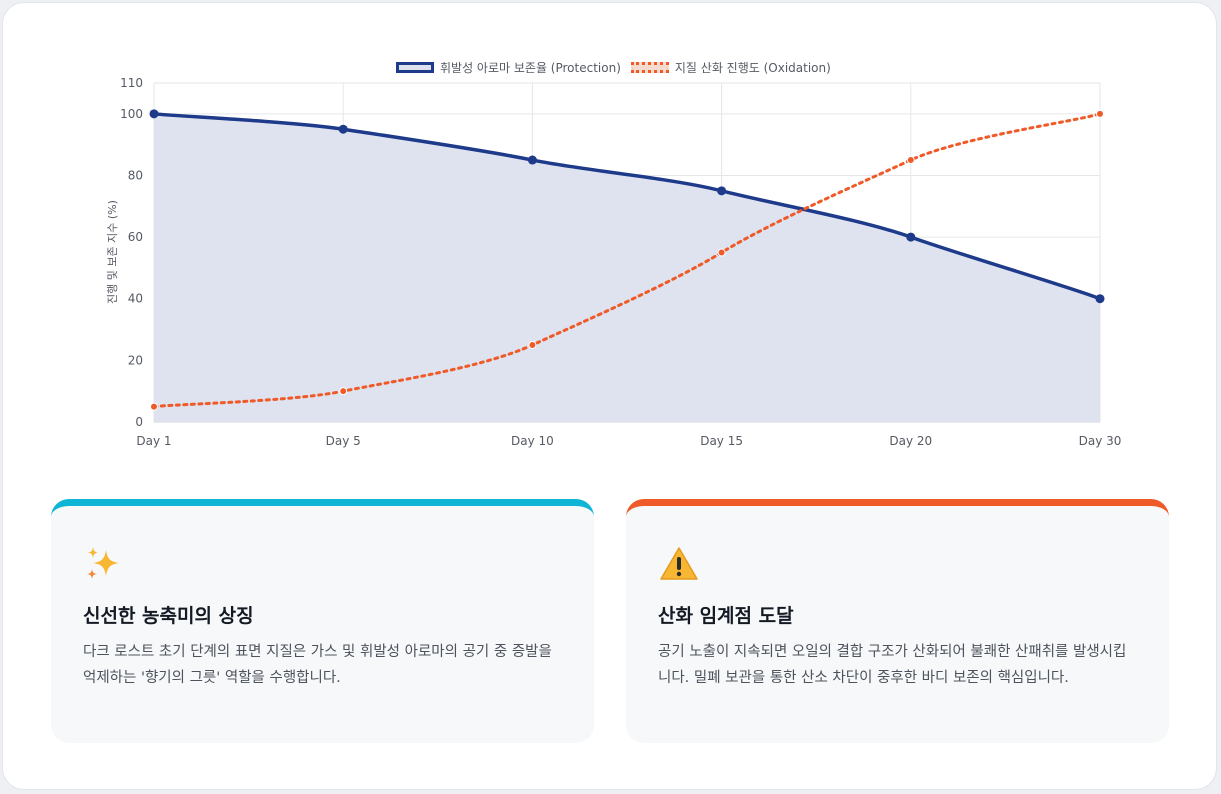 This screenshot has height=794, width=1221. Describe the element at coordinates (135, 360) in the screenshot. I see `y-tick-label: 20` at that location.